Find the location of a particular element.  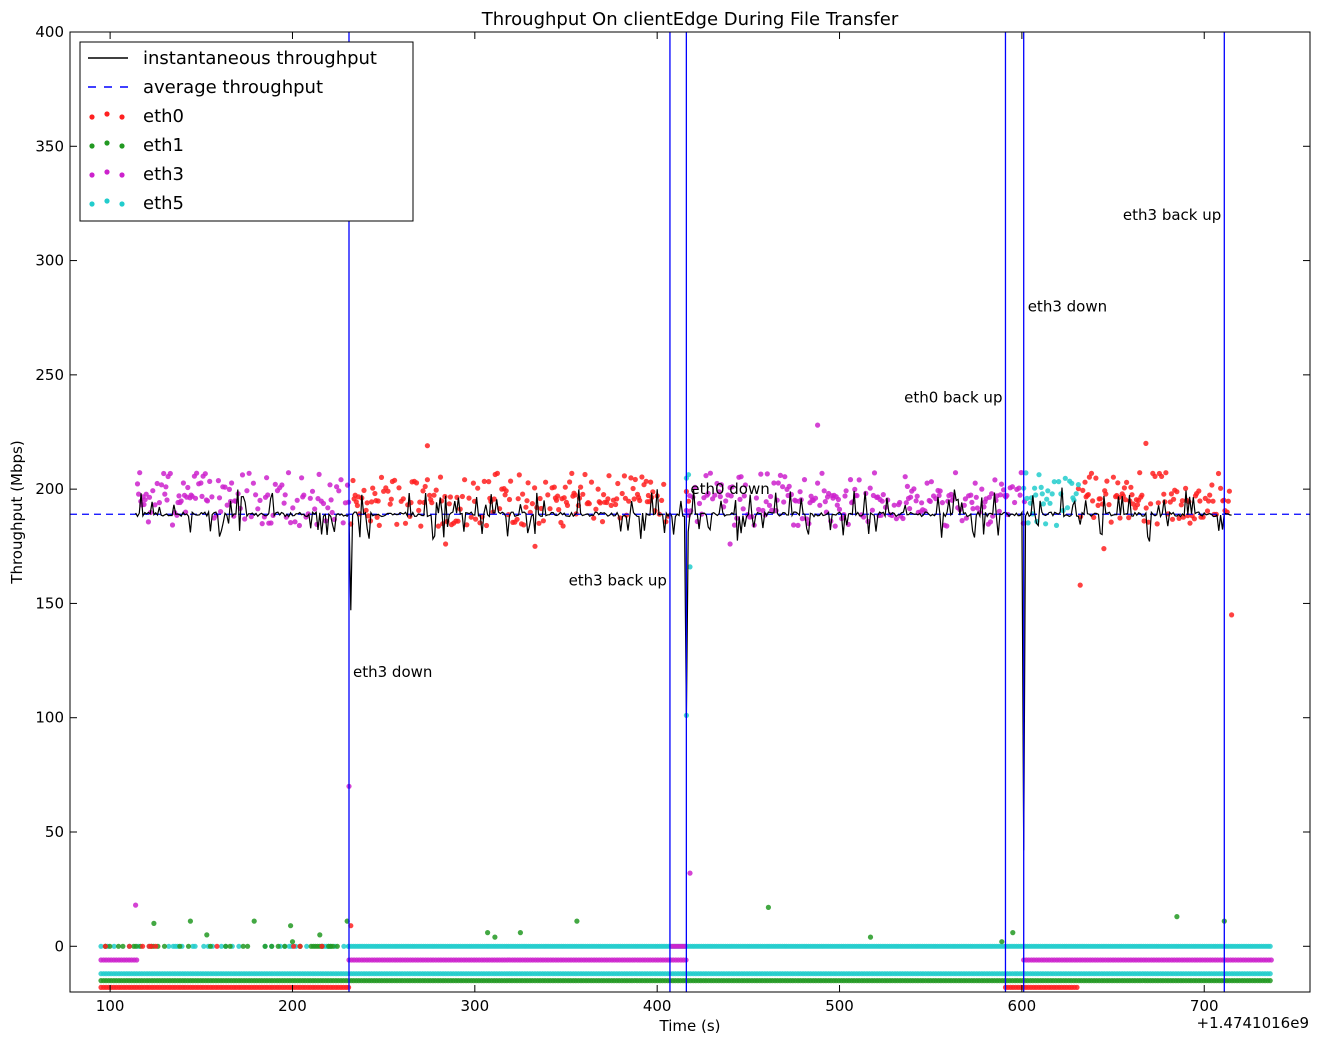

legend-label: eth1 is located at coordinates (163, 145).